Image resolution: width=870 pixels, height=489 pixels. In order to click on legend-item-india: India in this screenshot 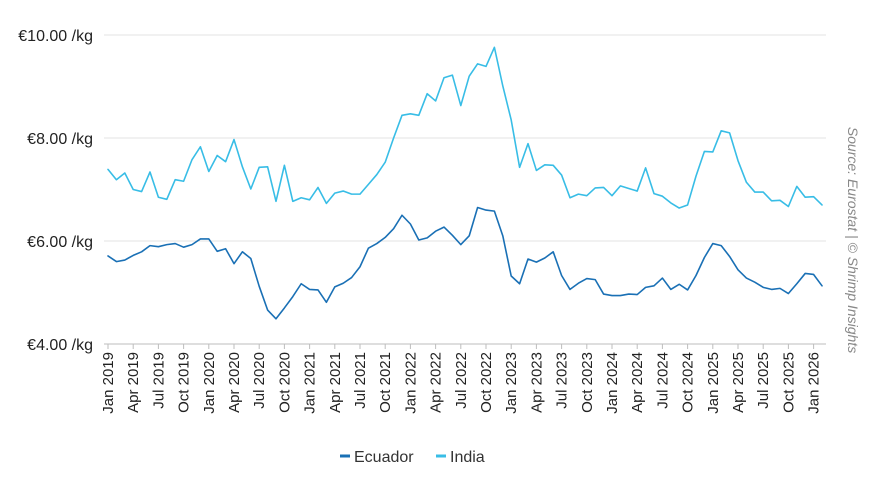, I will do `click(460, 457)`.